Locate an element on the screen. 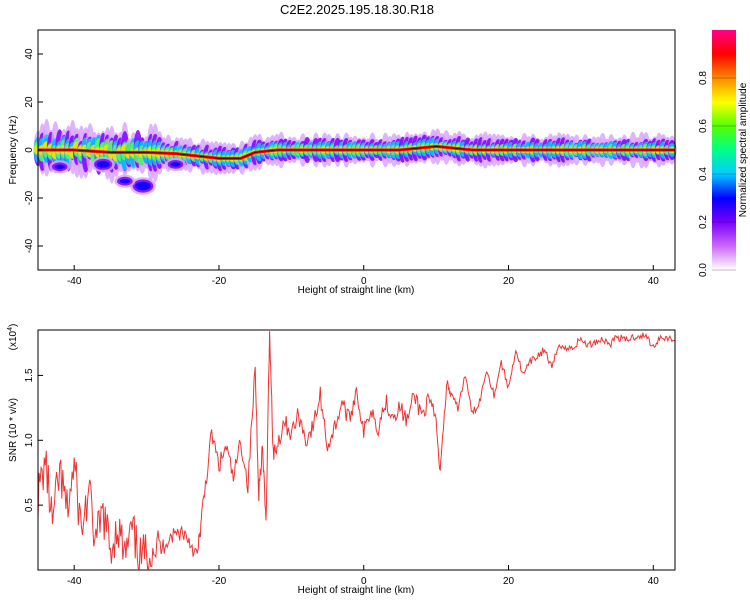  spectrogram-y-tick-label: 40 is located at coordinates (29, 54).